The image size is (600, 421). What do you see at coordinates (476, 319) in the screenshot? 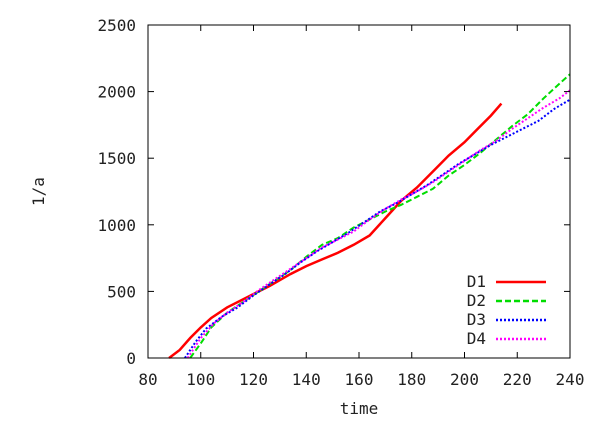
I see `legend-label-d3: D3` at bounding box center [476, 319].